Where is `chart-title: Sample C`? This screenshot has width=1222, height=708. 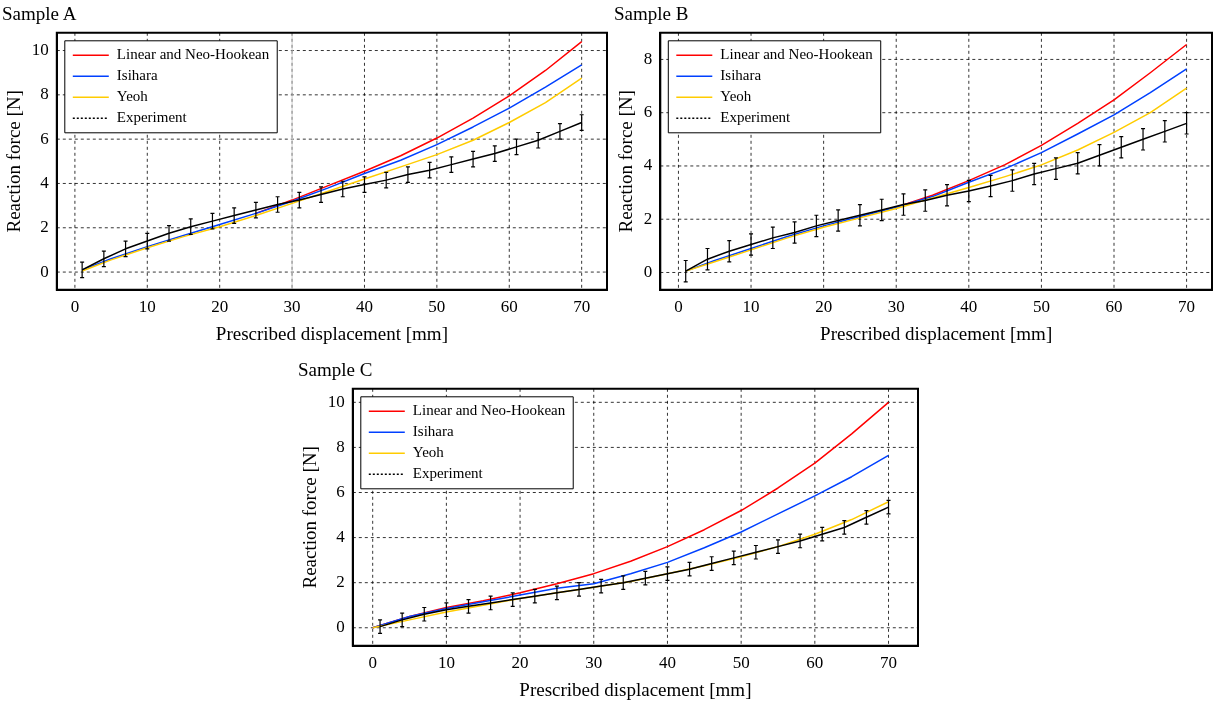
chart-title: Sample C is located at coordinates (335, 370).